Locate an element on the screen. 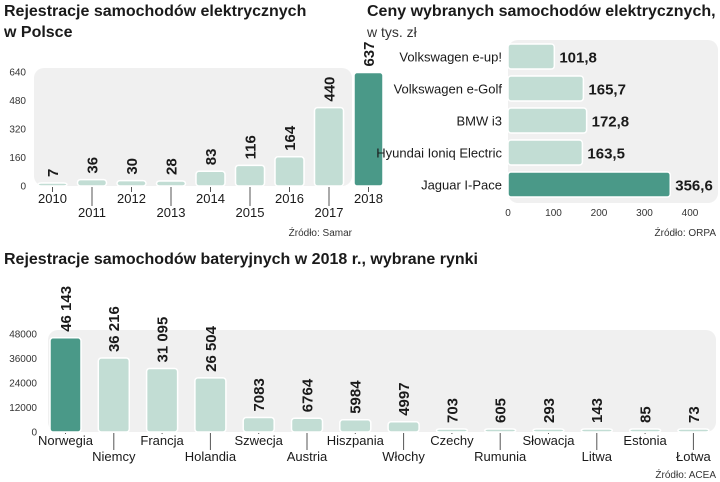  chart3-bar-value: 36 216 is located at coordinates (114, 329).